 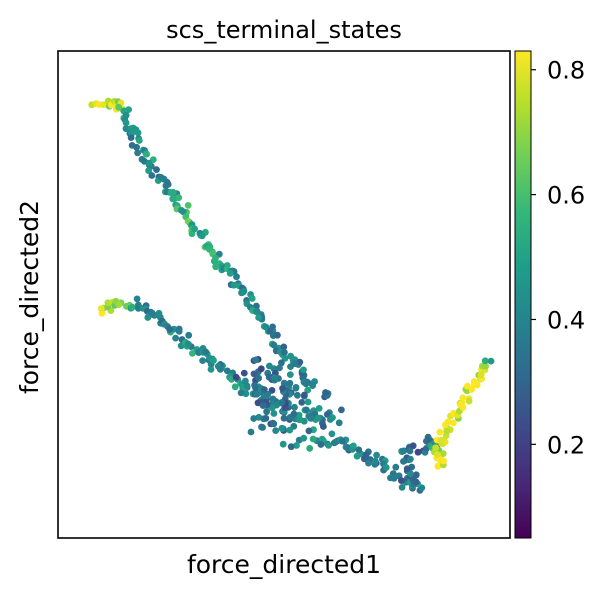 I want to click on colorbar-tick-label: 0.2, so click(x=566, y=445).